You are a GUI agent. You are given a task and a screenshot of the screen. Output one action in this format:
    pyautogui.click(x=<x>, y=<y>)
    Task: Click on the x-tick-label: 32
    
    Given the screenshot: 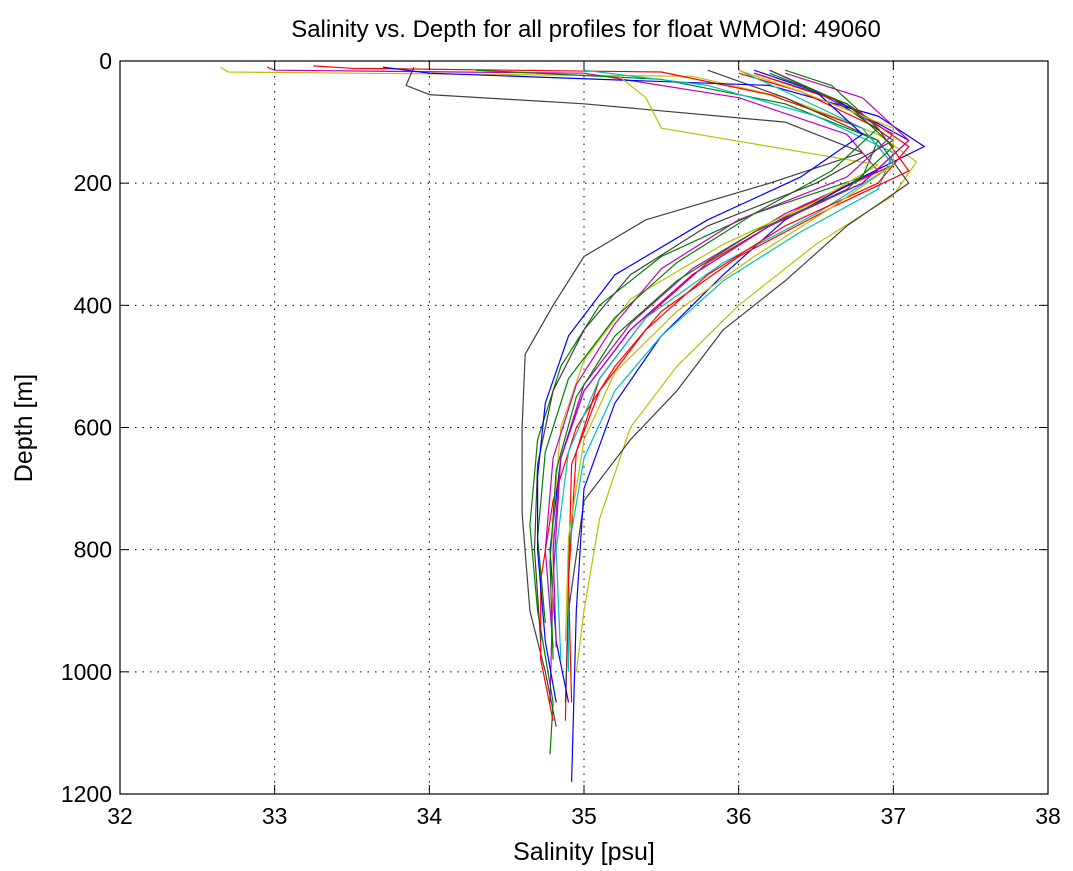 What is the action you would take?
    pyautogui.click(x=120, y=816)
    